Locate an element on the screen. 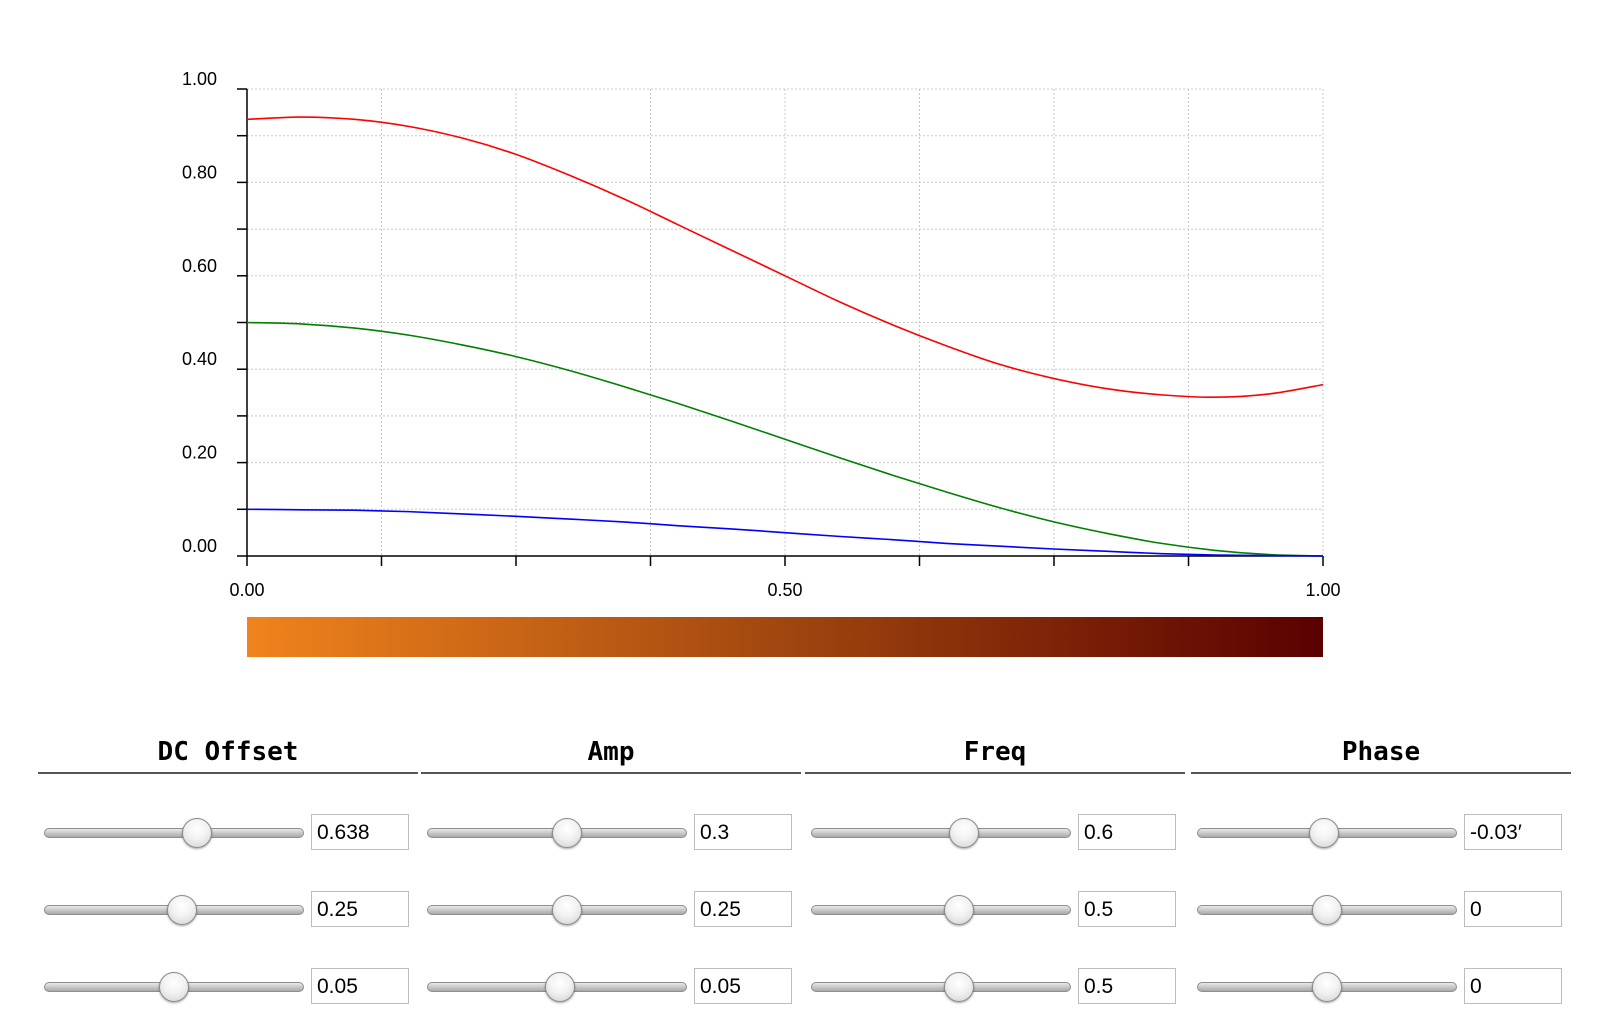 The image size is (1610, 1036). y-tick-label: 0.00 is located at coordinates (199, 546).